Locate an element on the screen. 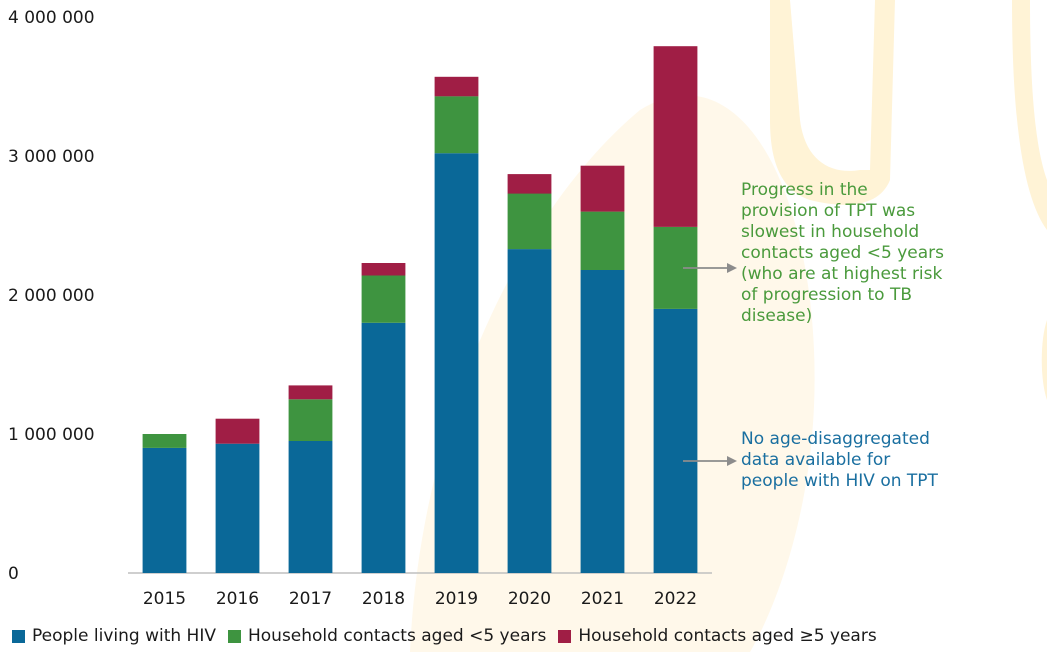 This screenshot has width=1047, height=652. x-tick-label: 2015 is located at coordinates (164, 599).